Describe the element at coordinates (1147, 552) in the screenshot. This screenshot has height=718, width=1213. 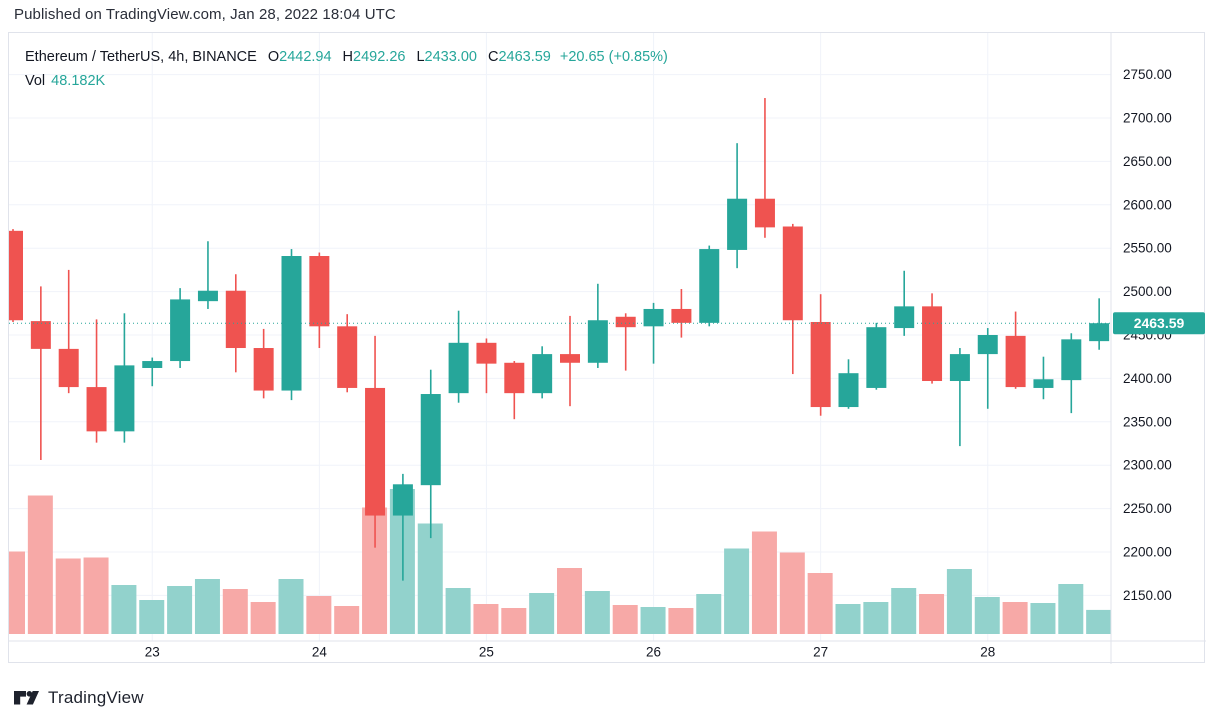
I see `price-axis-label: 2200.00` at that location.